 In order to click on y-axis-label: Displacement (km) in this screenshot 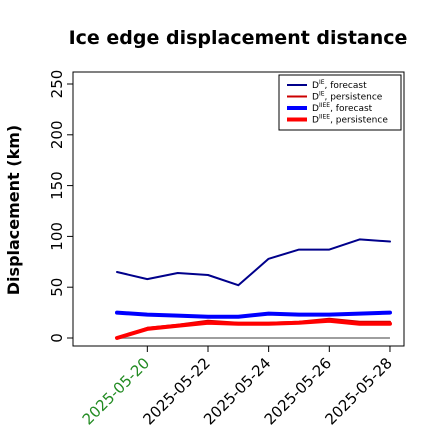, I will do `click(13, 210)`.